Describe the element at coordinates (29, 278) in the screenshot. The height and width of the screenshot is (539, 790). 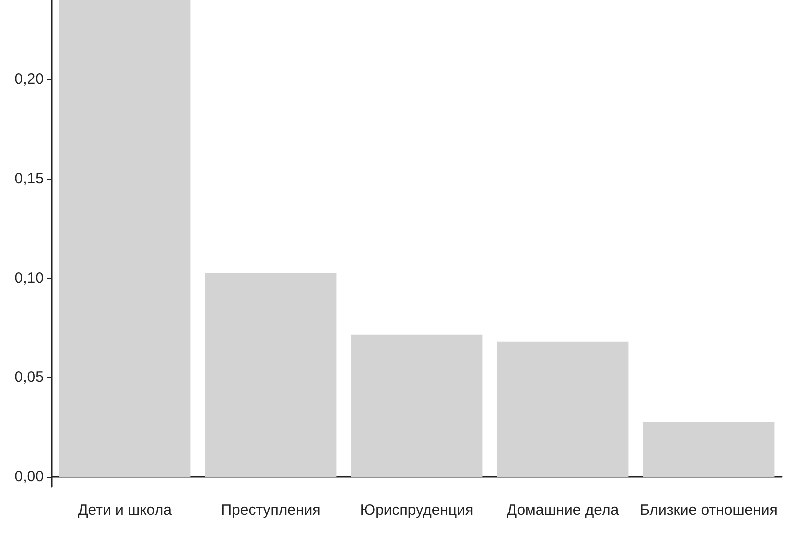
I see `y-tick-label: 0,10` at that location.